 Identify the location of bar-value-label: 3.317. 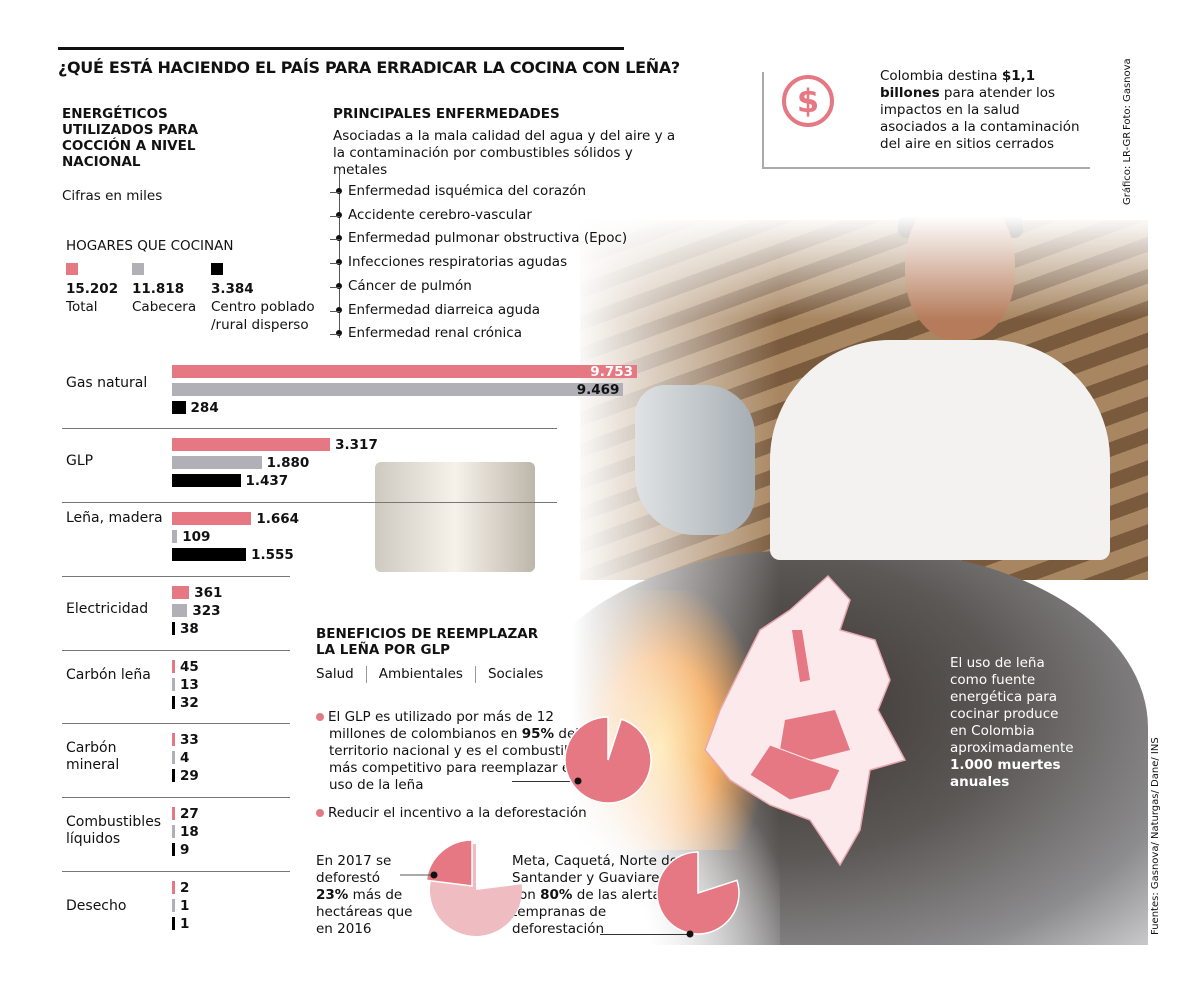
(356, 445).